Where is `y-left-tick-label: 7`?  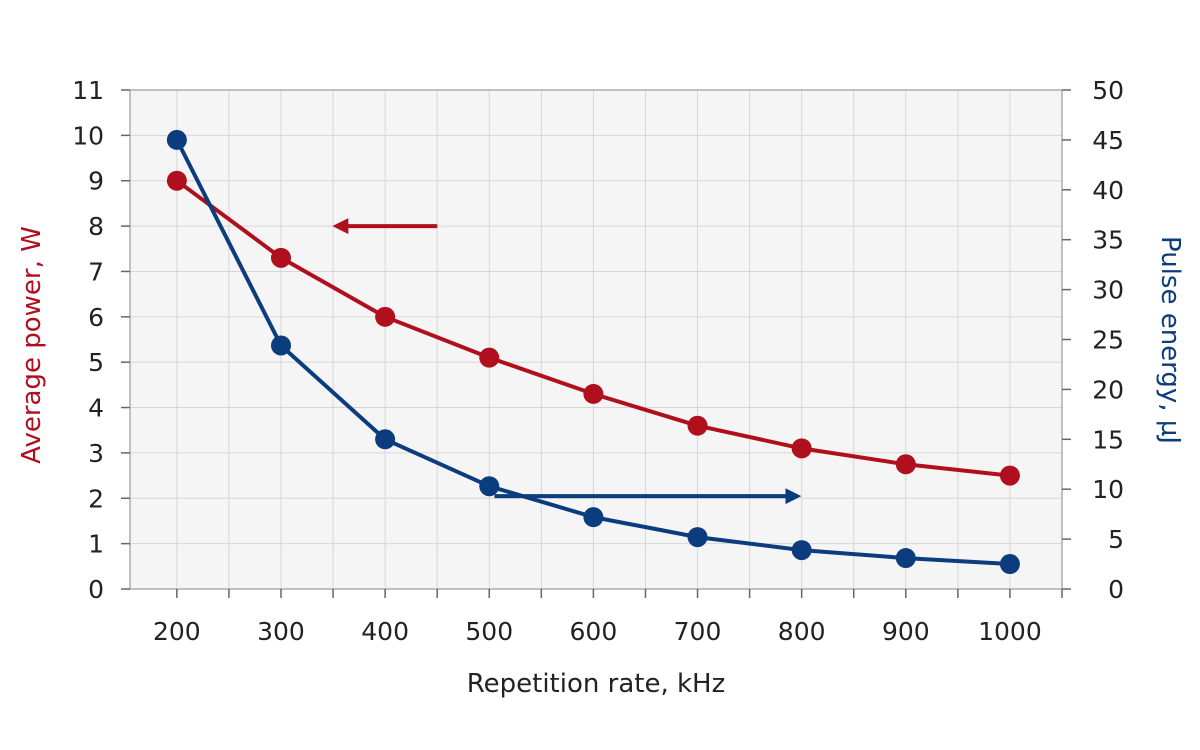 y-left-tick-label: 7 is located at coordinates (96, 271).